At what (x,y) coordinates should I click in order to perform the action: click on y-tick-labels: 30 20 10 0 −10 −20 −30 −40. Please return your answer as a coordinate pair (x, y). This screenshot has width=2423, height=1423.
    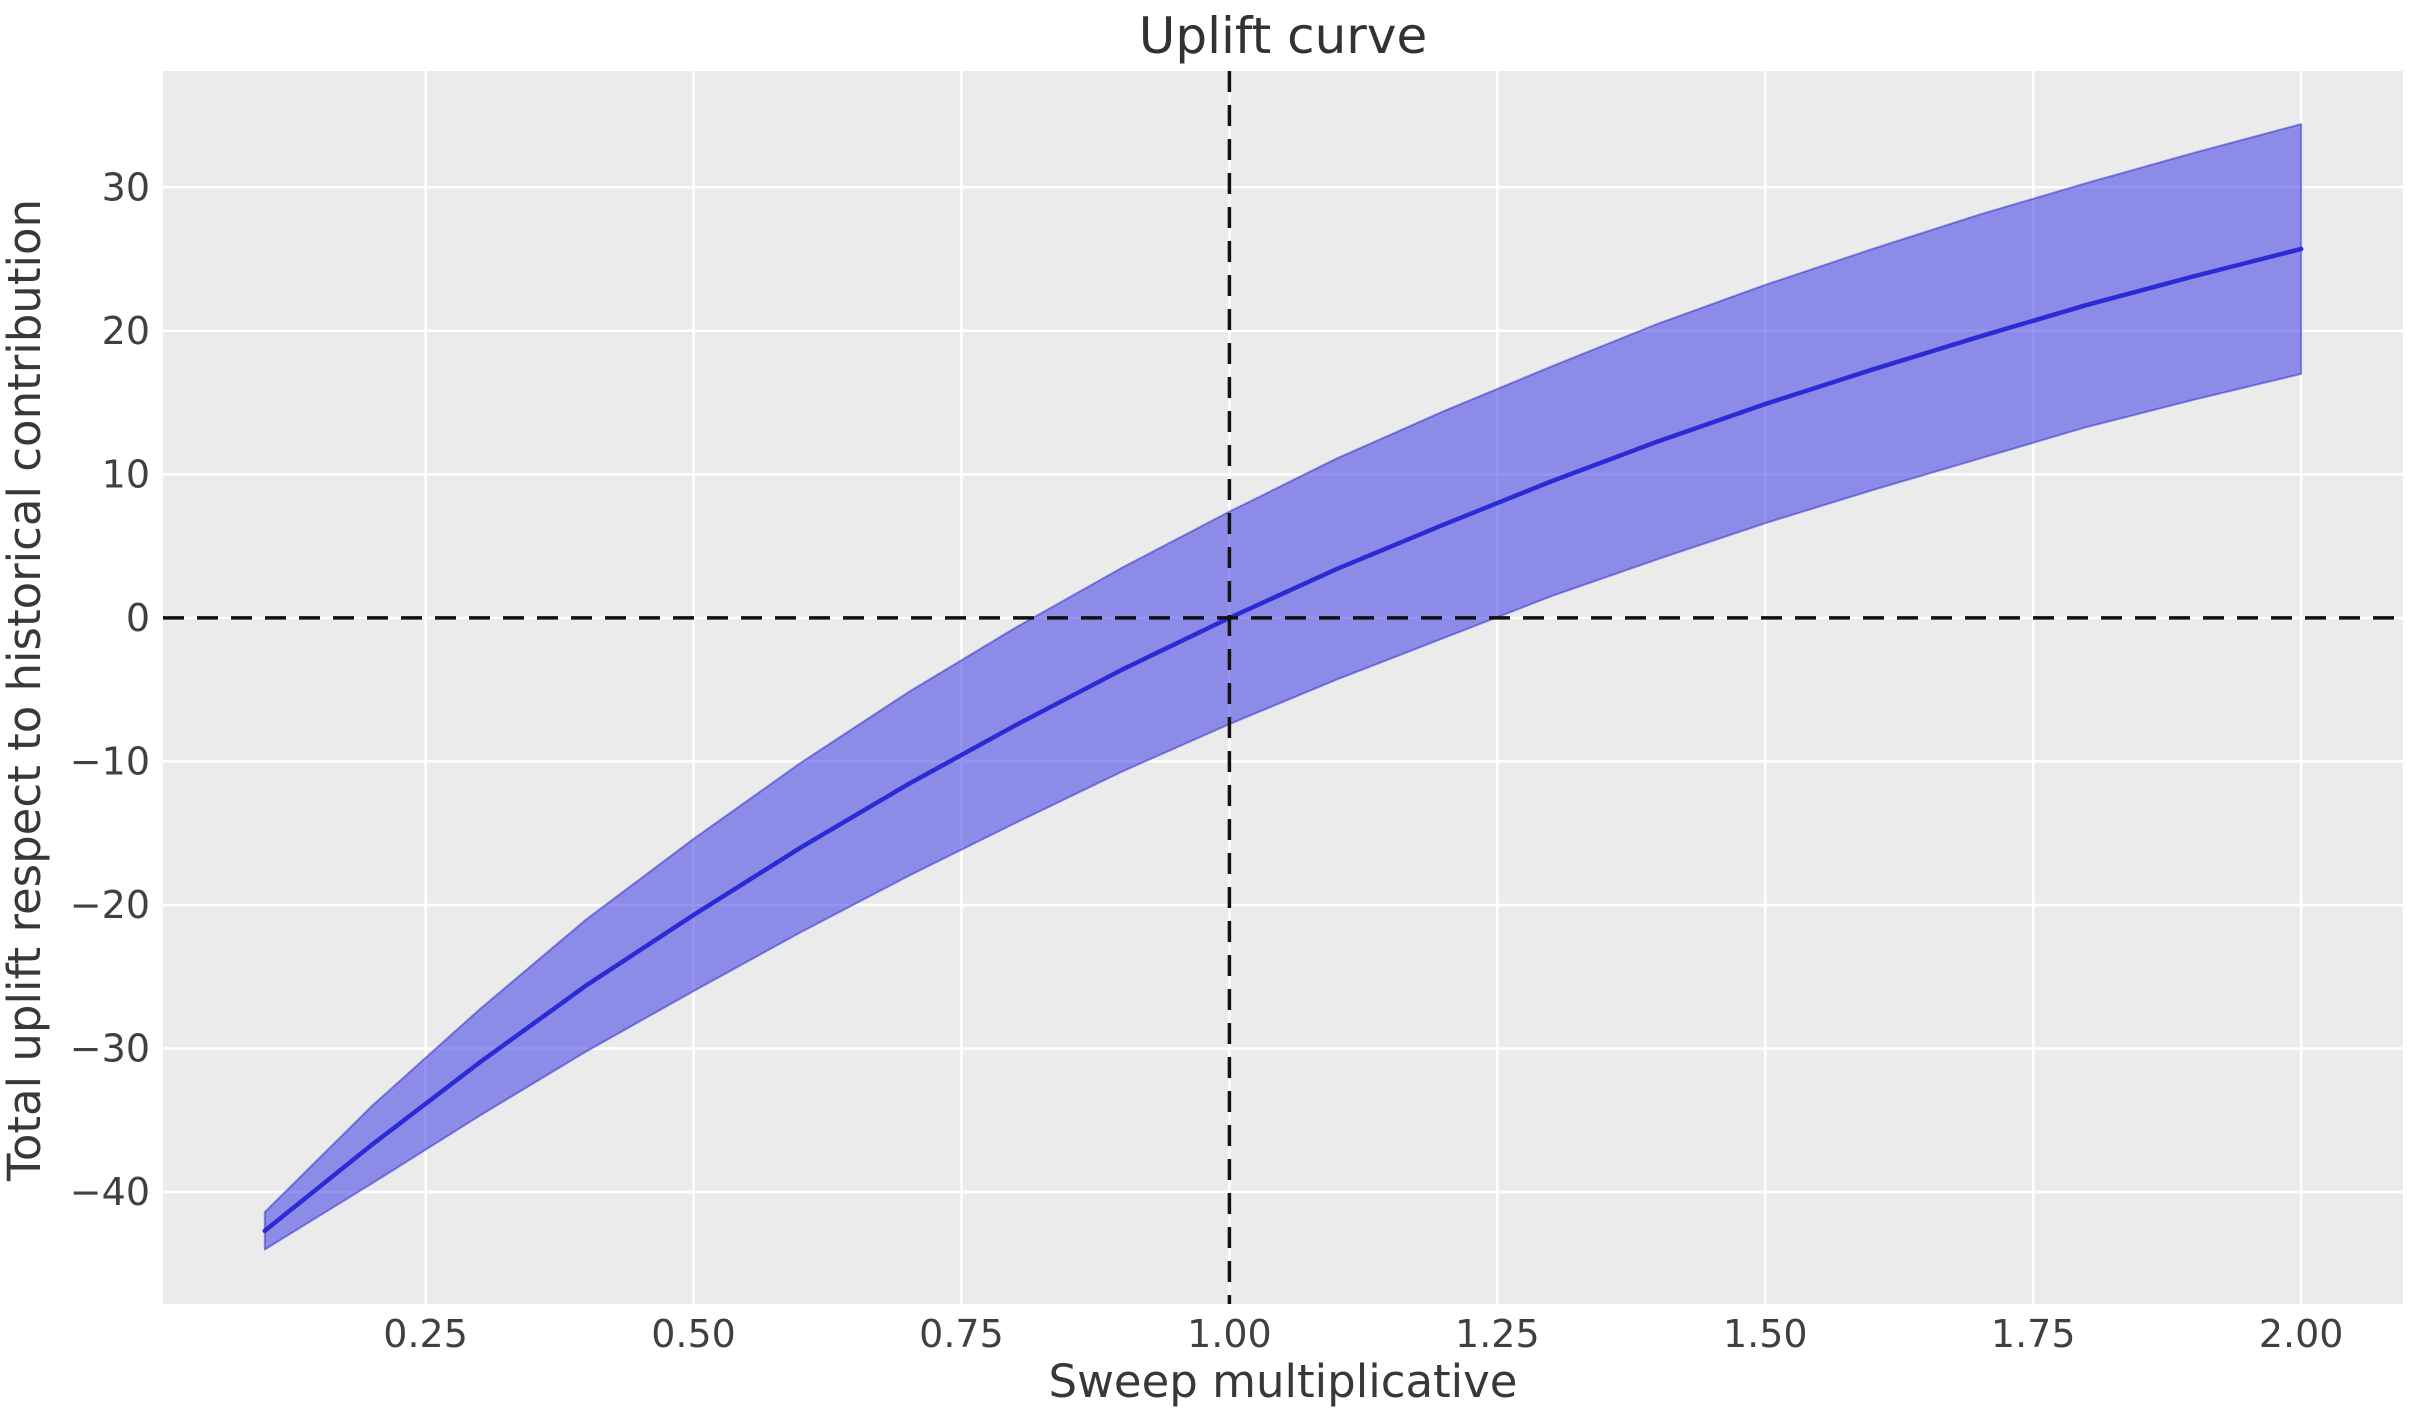
    Looking at the image, I should click on (110, 689).